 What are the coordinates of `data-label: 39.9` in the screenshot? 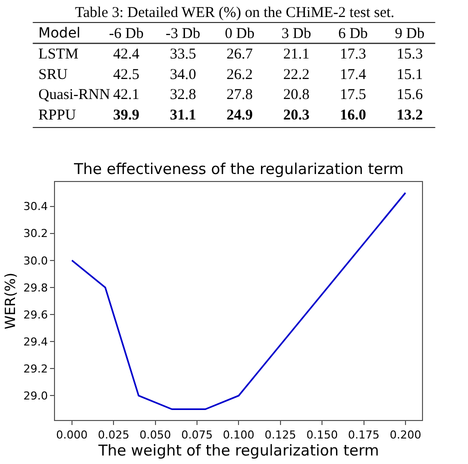 It's located at (126, 116).